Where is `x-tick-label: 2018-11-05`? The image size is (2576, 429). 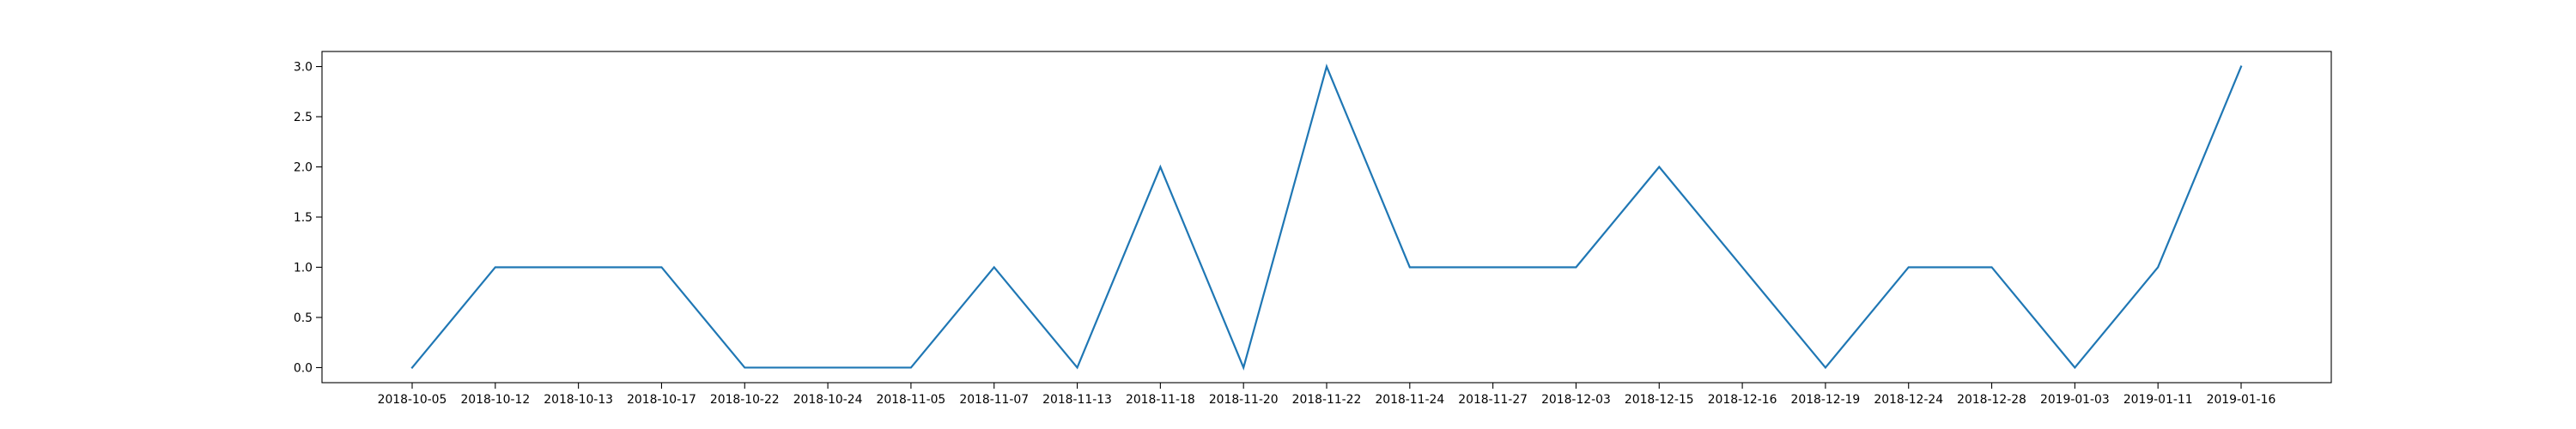
x-tick-label: 2018-11-05 is located at coordinates (911, 400).